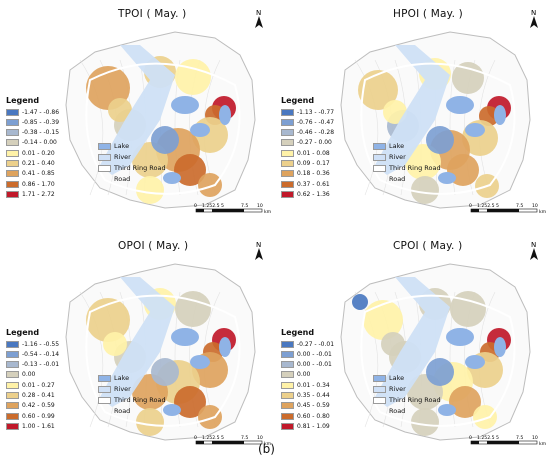 This screenshot has height=463, width=550. What do you see at coordinates (535, 438) in the screenshot?
I see `scale-tick-label: 10` at bounding box center [535, 438].